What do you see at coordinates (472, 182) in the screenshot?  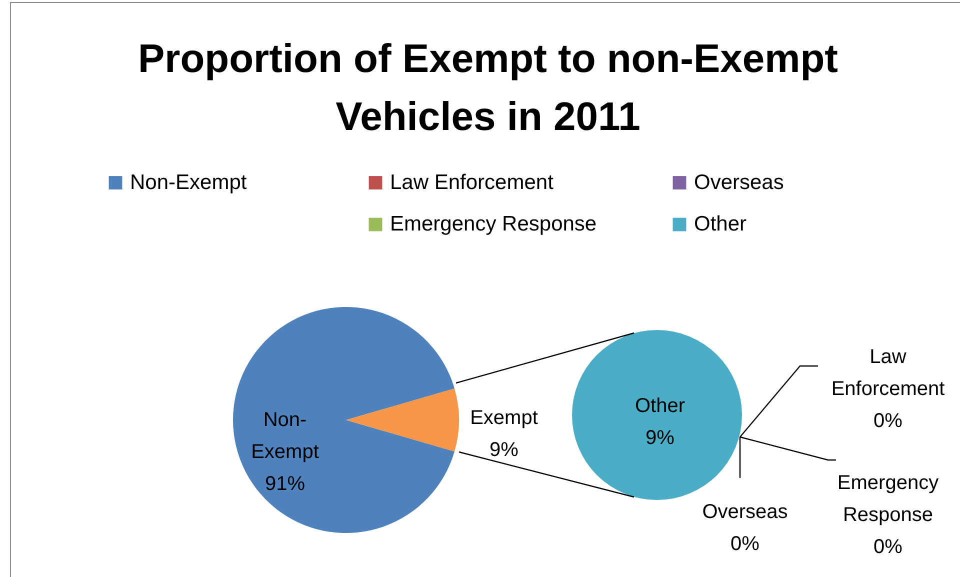 I see `legend-label: Law Enforcement` at bounding box center [472, 182].